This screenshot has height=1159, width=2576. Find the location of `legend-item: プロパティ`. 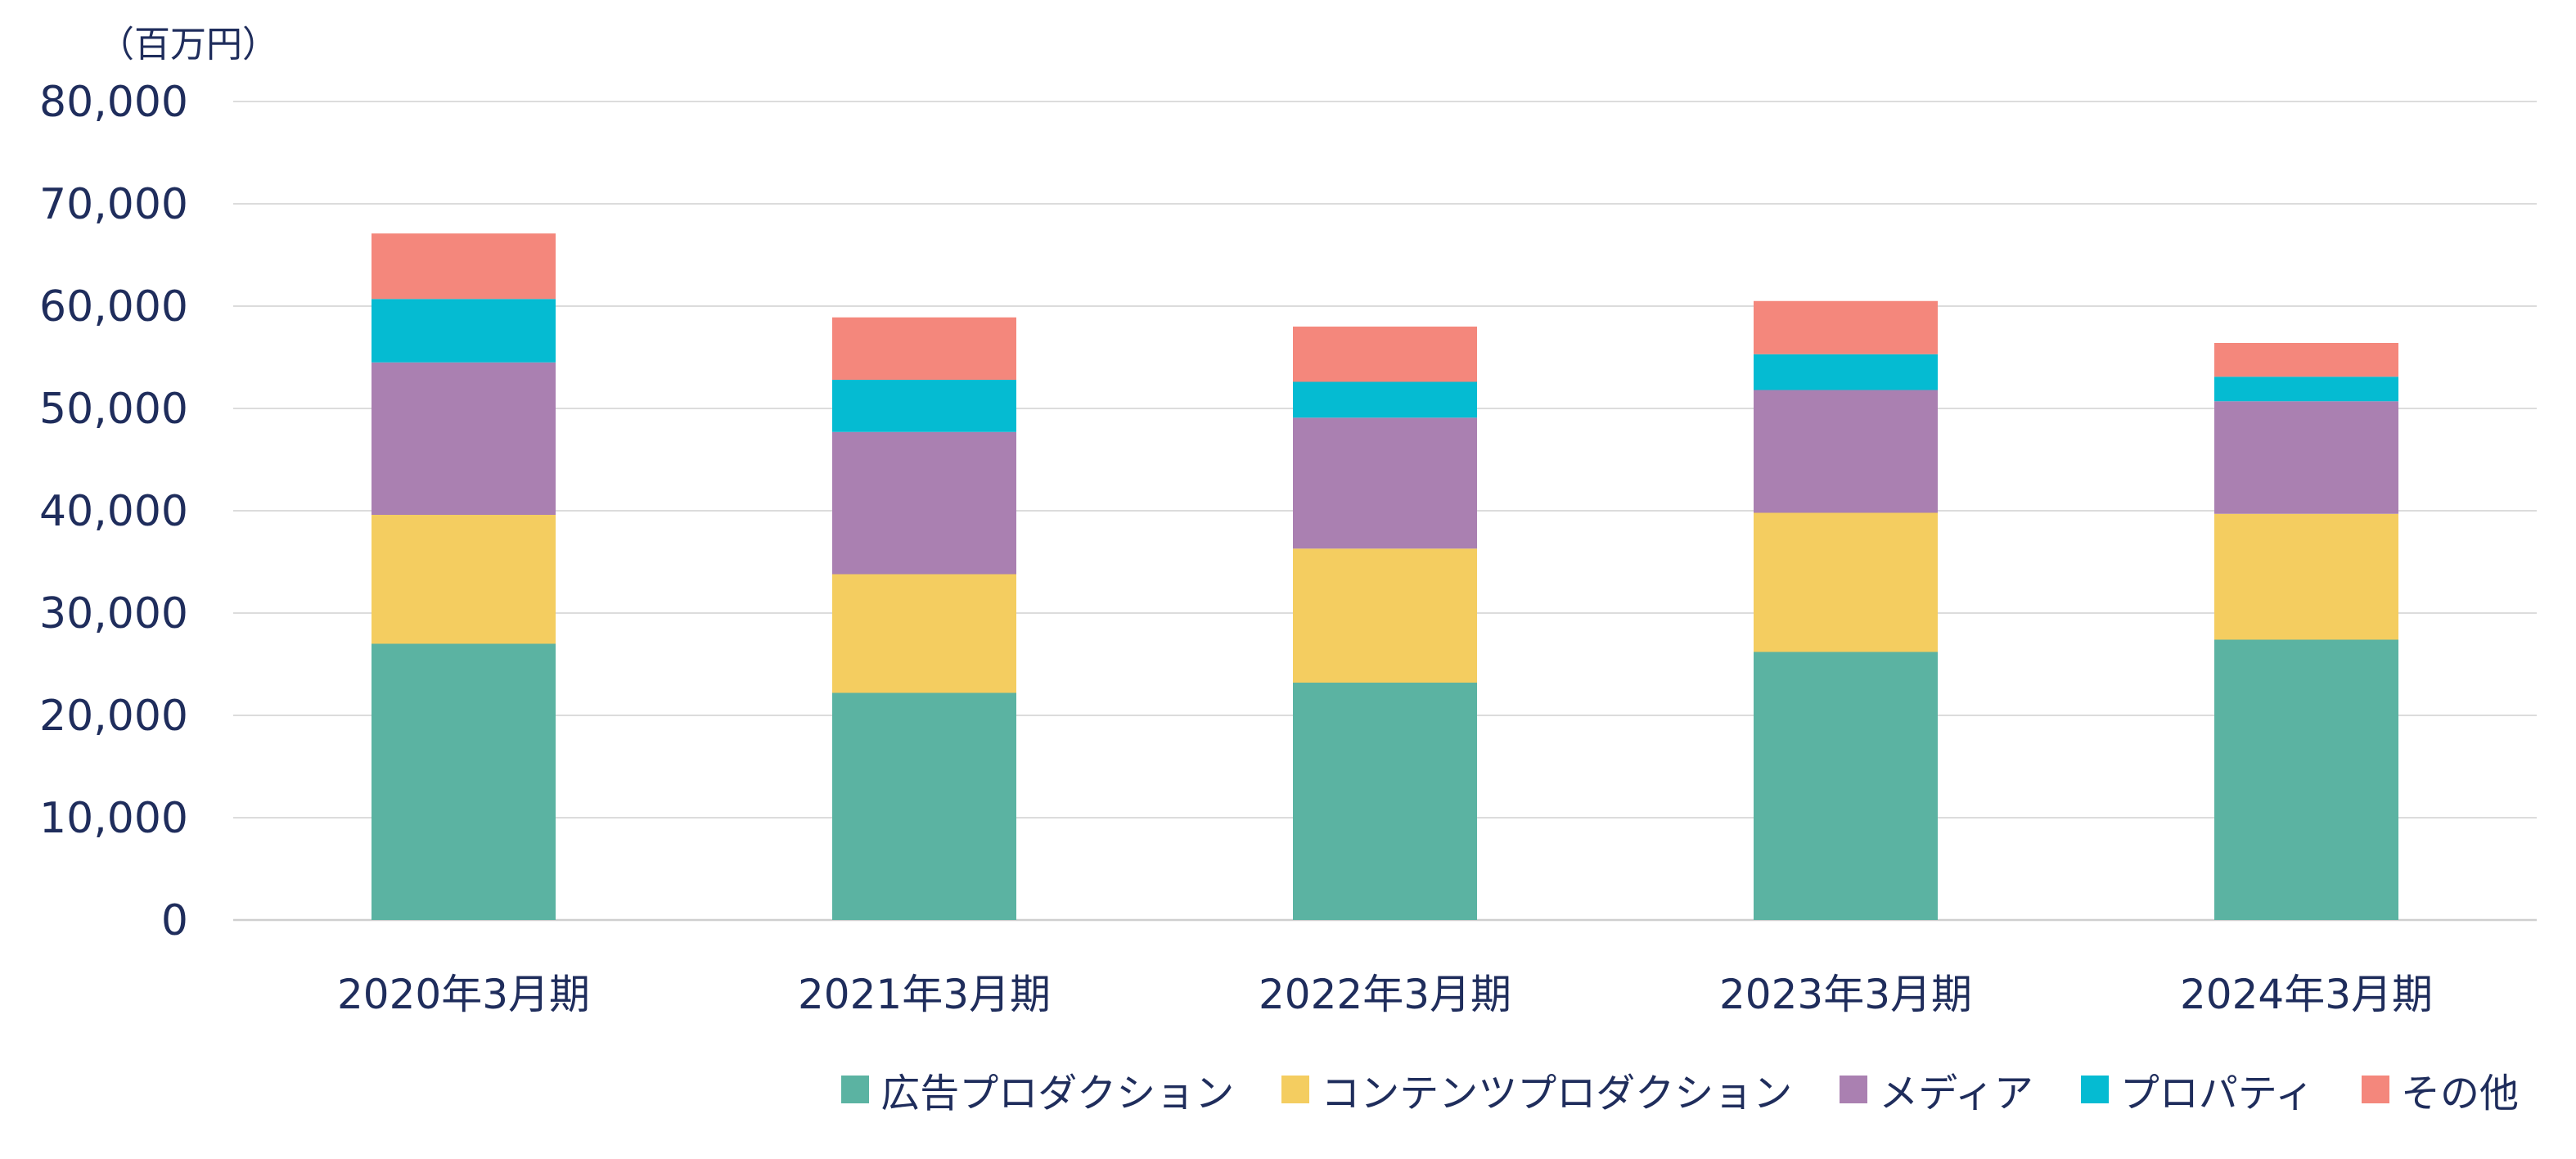

legend-item: プロパティ is located at coordinates (2197, 1089).